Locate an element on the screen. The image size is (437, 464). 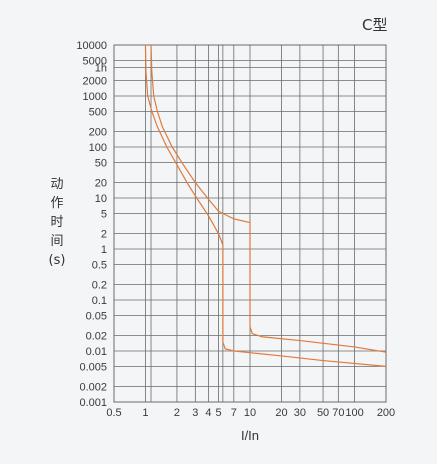
x-tick-label: 5 is located at coordinates (218, 413).